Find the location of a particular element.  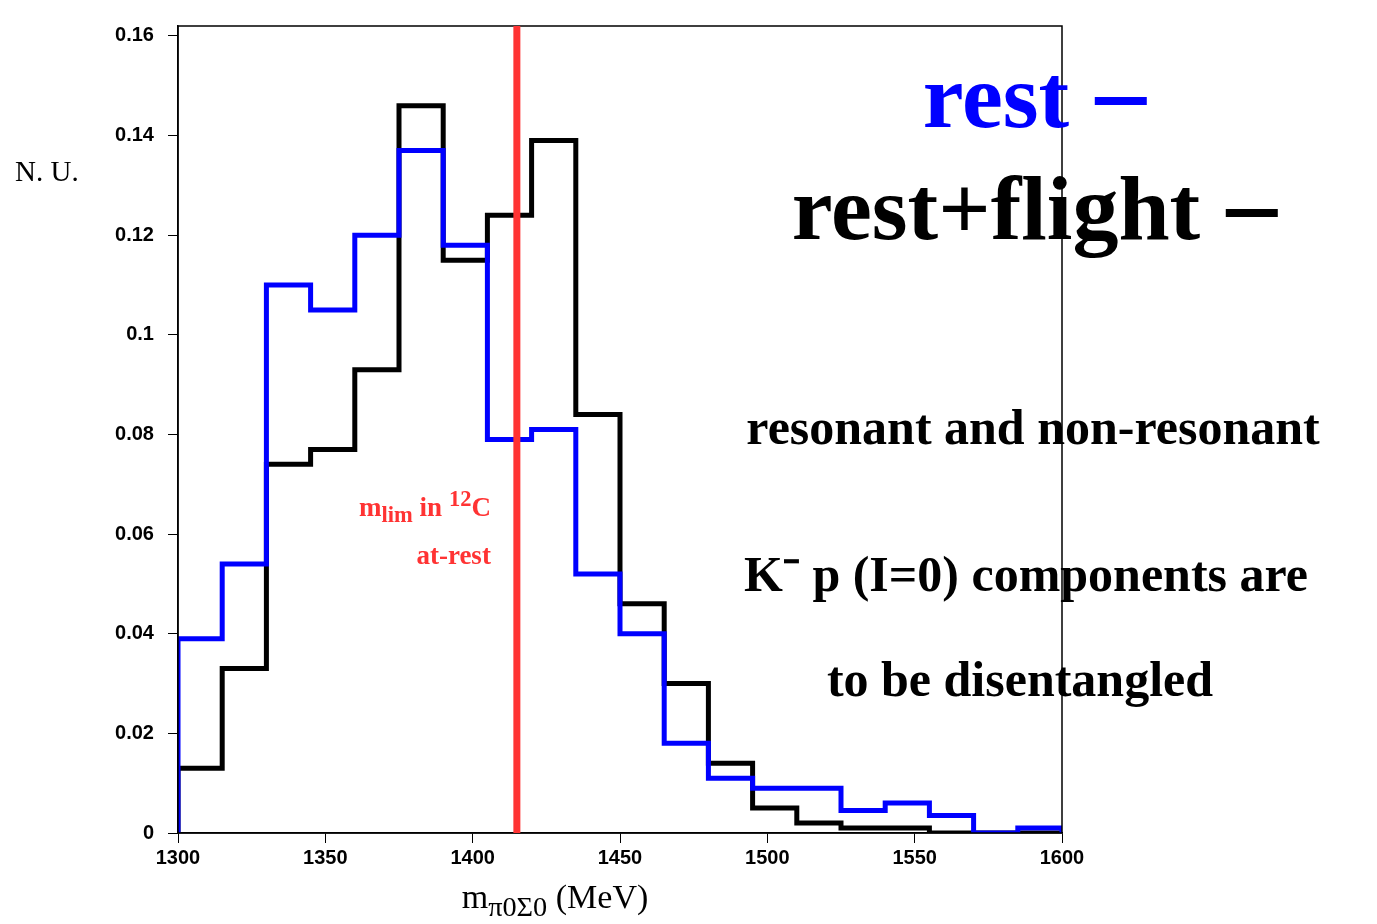

x-tick-label: 1600 is located at coordinates (1062, 856).